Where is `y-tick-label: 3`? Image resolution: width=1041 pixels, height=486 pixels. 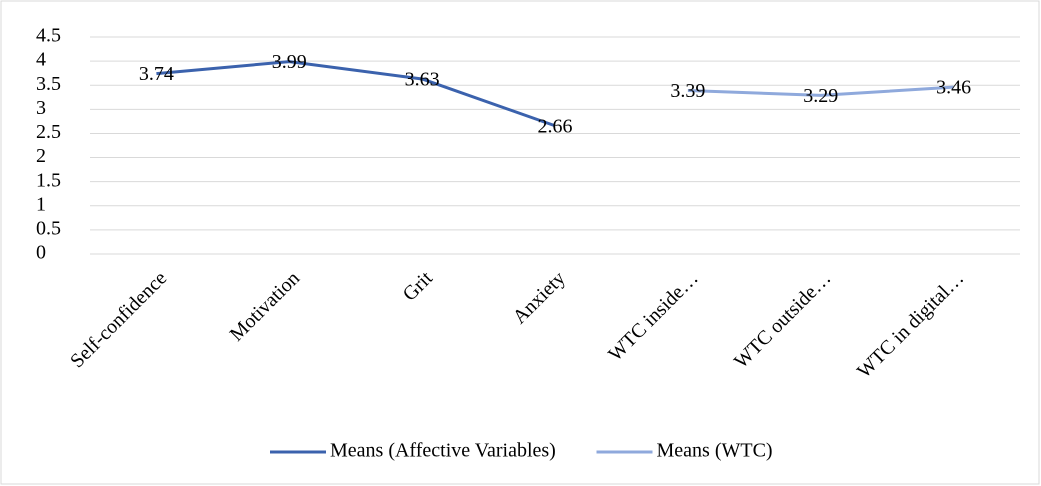
y-tick-label: 3 is located at coordinates (41, 108).